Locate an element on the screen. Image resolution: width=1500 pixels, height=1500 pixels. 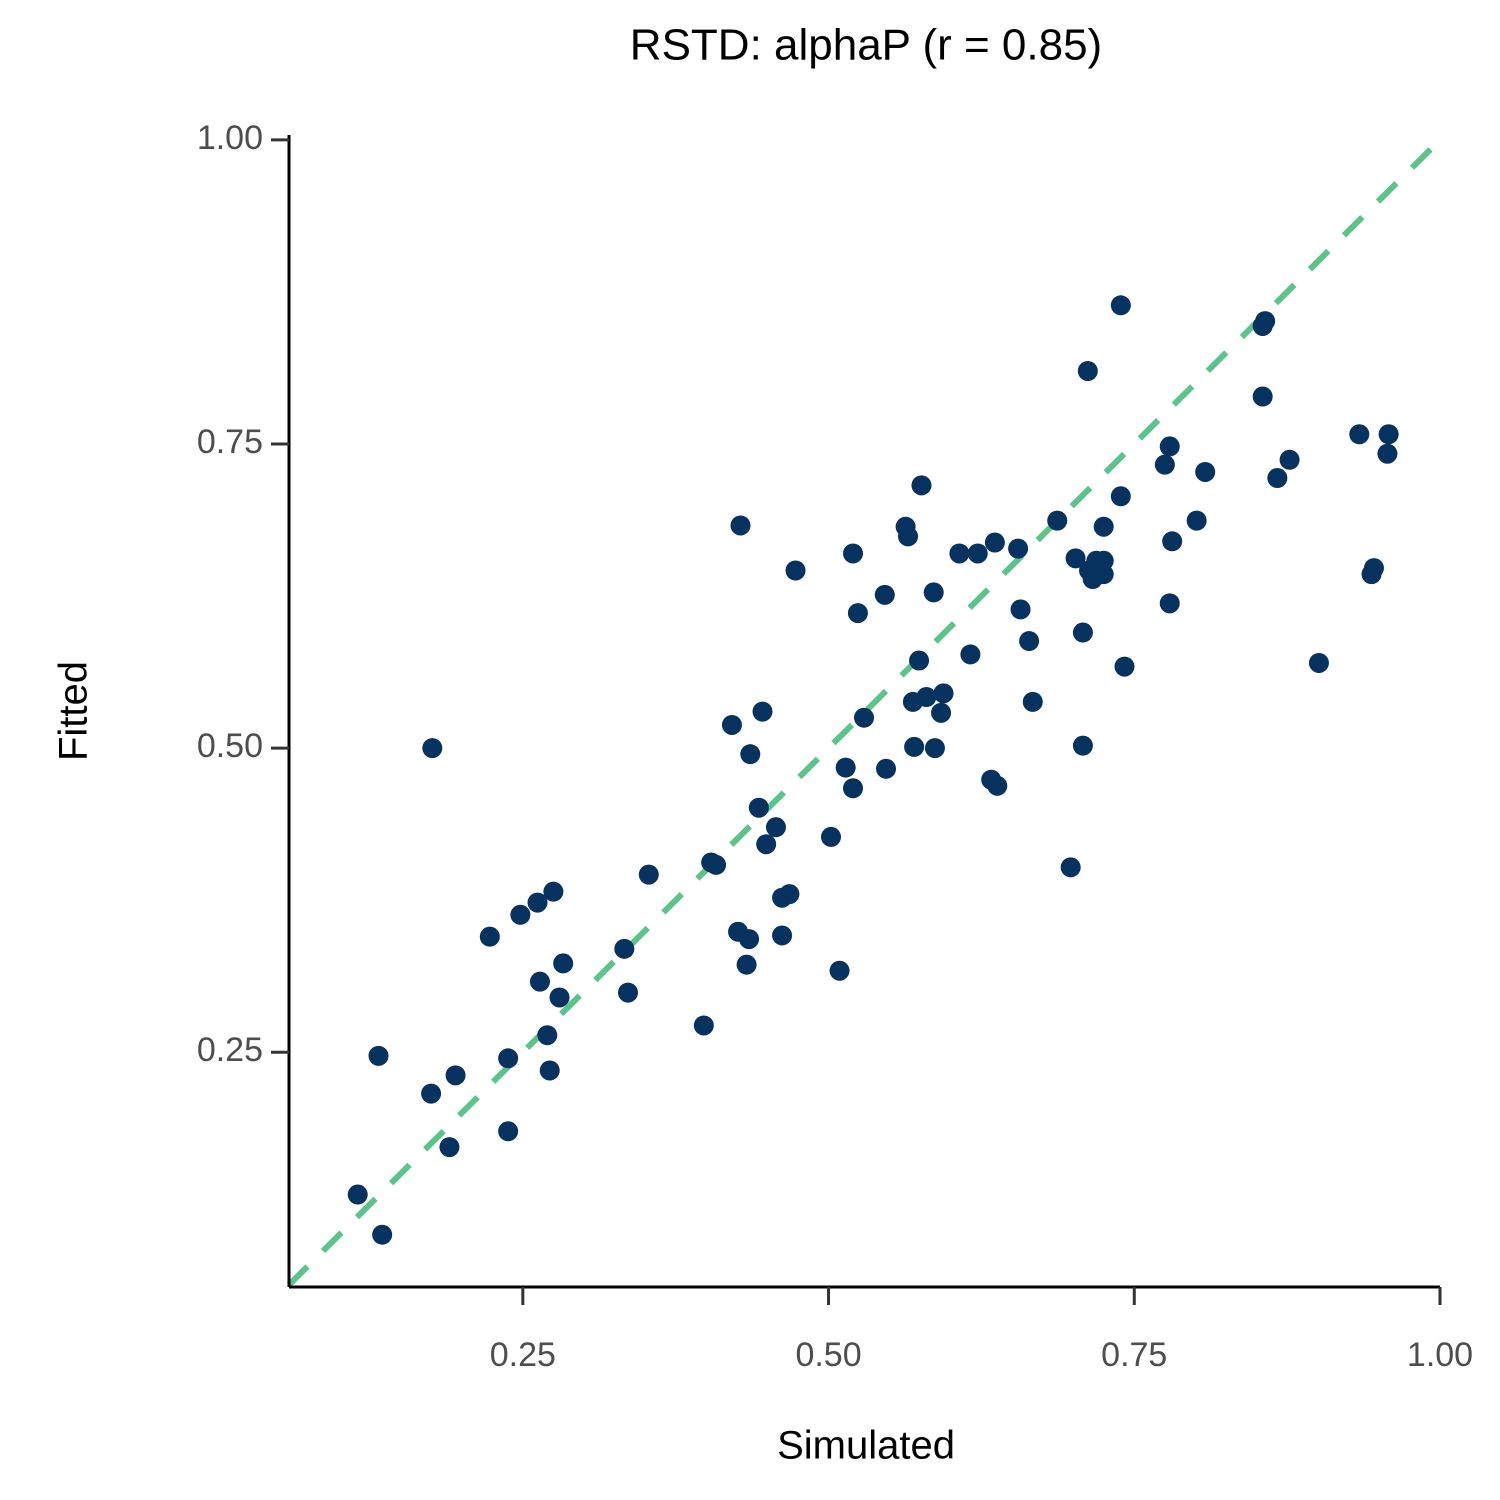
x-tick-label: 1.00 is located at coordinates (1440, 1355).